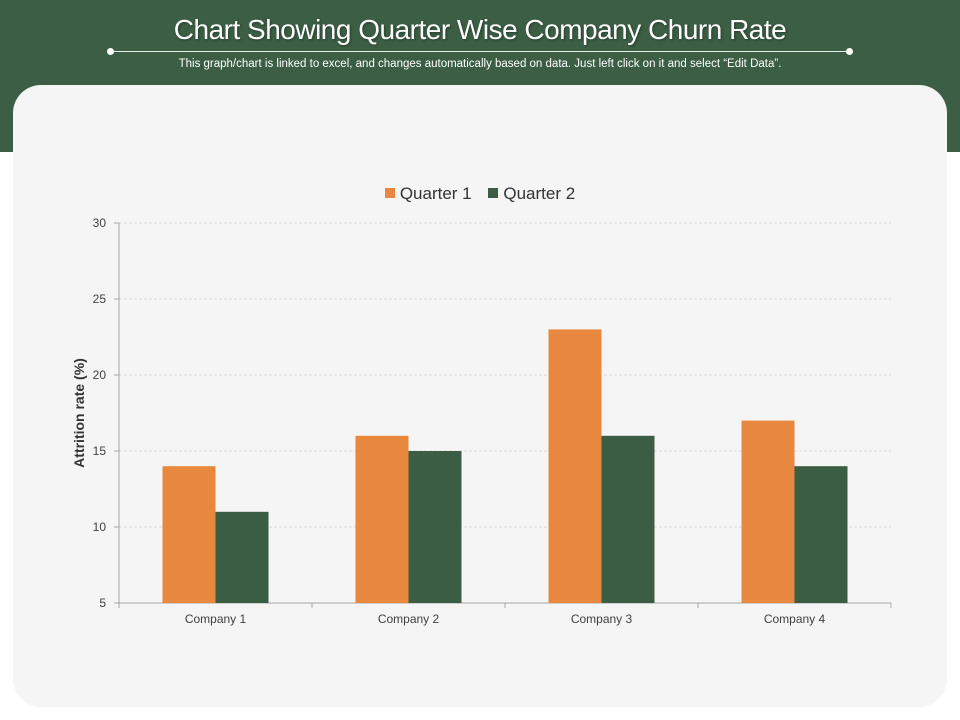 The image size is (960, 720). I want to click on x-tick-label: Company 2, so click(409, 619).